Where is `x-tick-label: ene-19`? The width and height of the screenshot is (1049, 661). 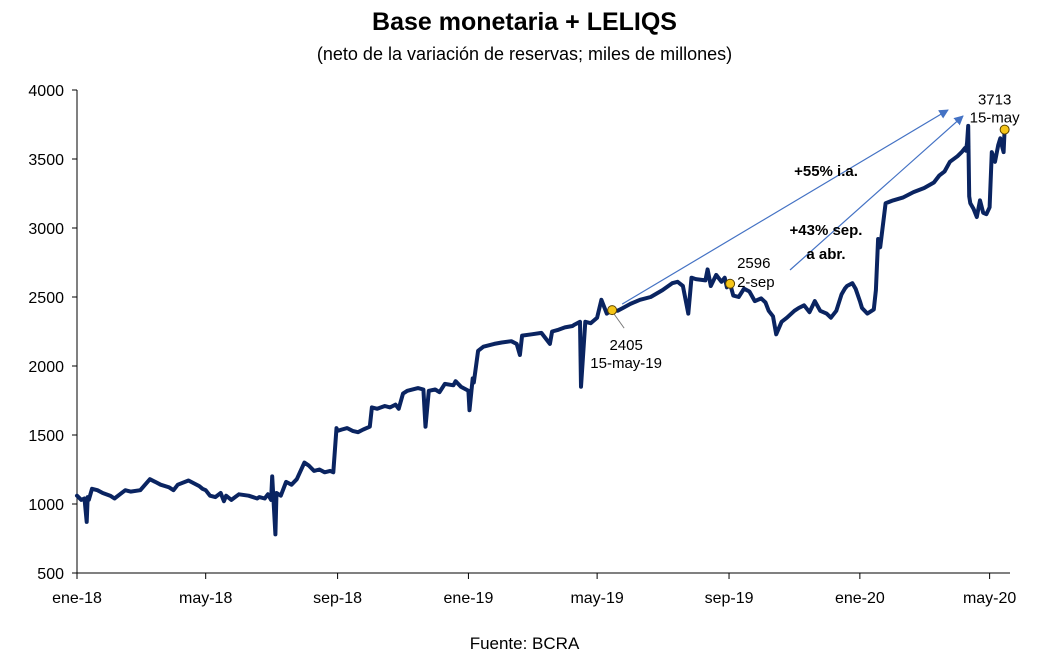
x-tick-label: ene-19 is located at coordinates (469, 598).